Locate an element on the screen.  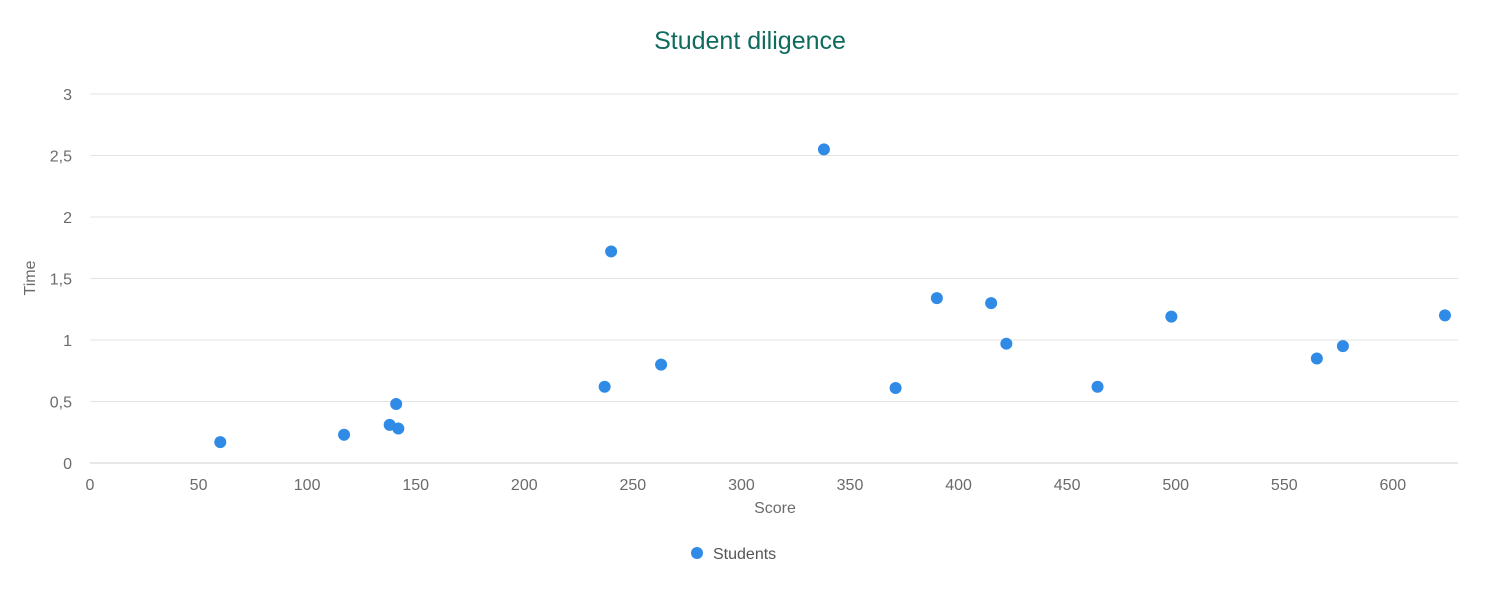
y-tick-label: 2 is located at coordinates (67, 218).